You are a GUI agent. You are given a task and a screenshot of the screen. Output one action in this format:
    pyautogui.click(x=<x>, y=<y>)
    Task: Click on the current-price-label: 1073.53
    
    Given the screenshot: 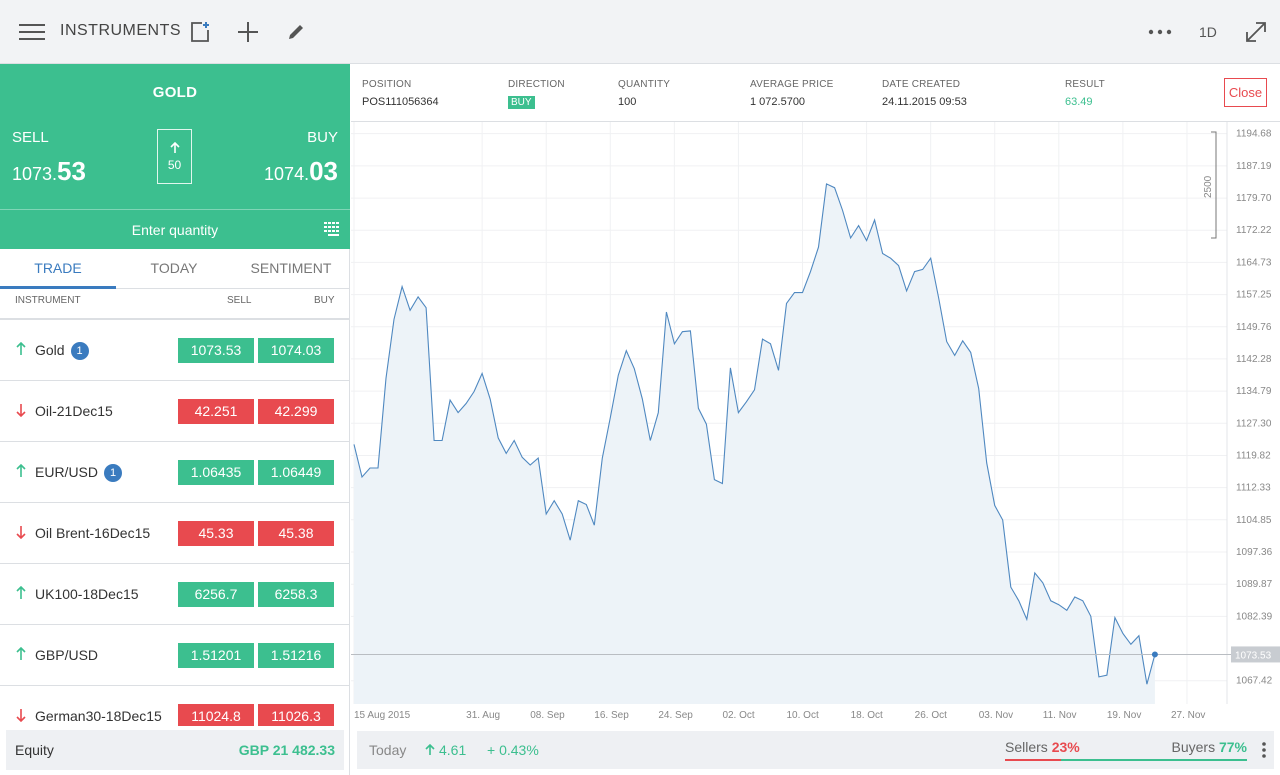 What is the action you would take?
    pyautogui.click(x=1253, y=655)
    